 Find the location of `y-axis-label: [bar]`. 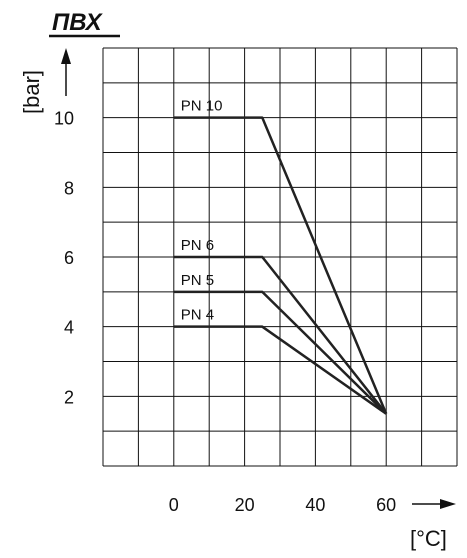

y-axis-label: [bar] is located at coordinates (31, 92).